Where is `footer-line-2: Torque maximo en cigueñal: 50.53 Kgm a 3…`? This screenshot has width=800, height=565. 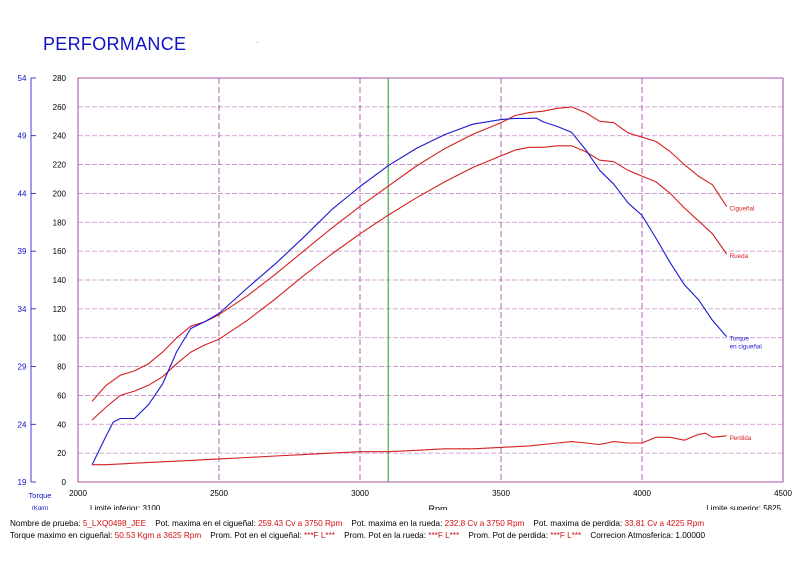
footer-line-2: Torque maximo en cigueñal: 50.53 Kgm a 3… is located at coordinates (357, 535).